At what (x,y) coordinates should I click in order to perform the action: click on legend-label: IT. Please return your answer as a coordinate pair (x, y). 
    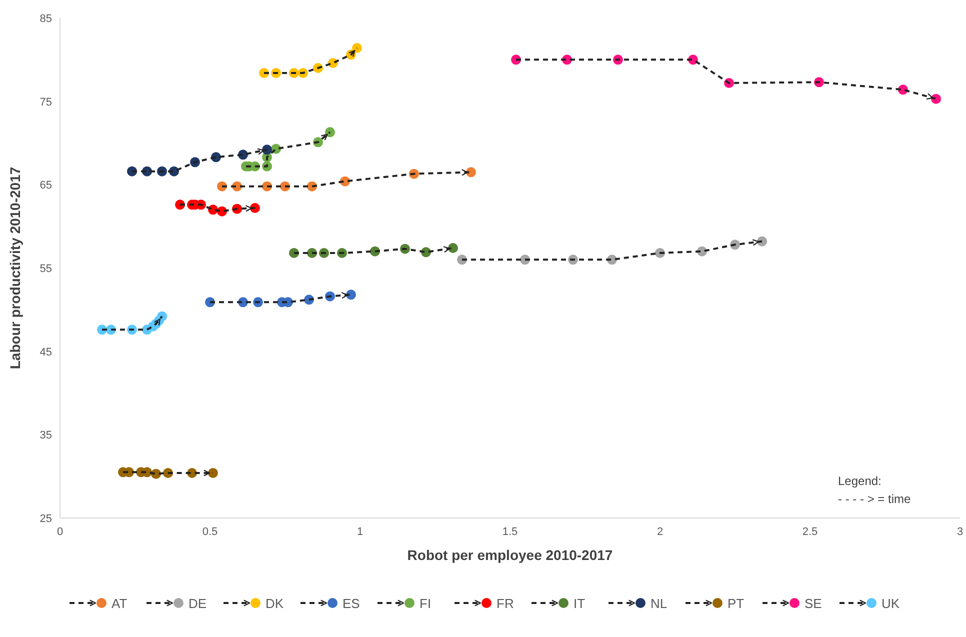
    Looking at the image, I should click on (580, 603).